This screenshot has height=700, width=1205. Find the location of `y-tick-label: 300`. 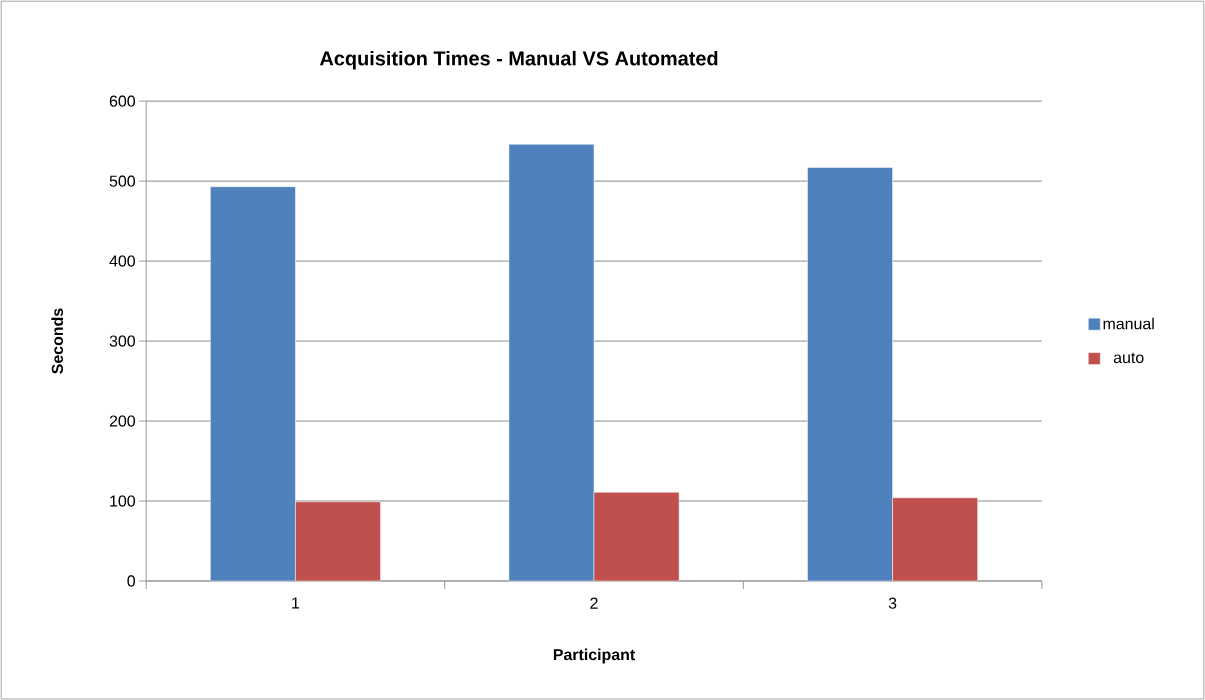

y-tick-label: 300 is located at coordinates (122, 341).